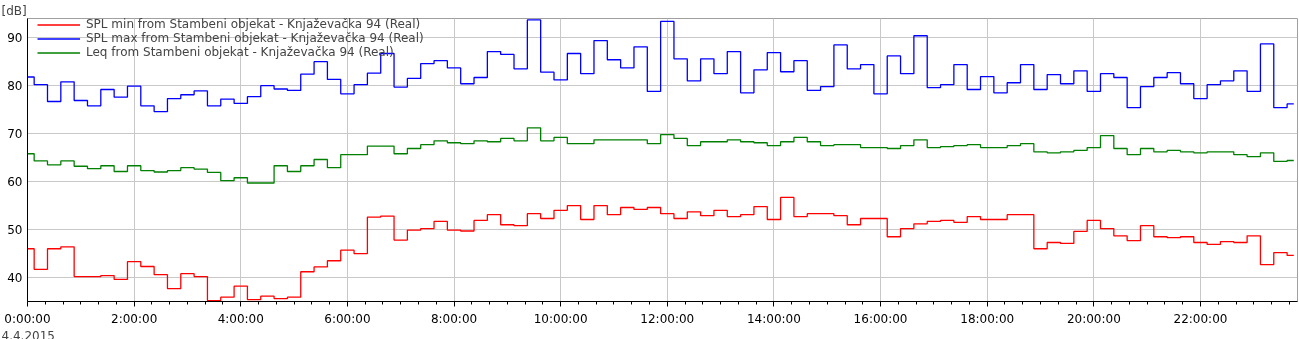 The height and width of the screenshot is (339, 1299). Describe the element at coordinates (15, 134) in the screenshot. I see `y-tick-label: 70` at that location.